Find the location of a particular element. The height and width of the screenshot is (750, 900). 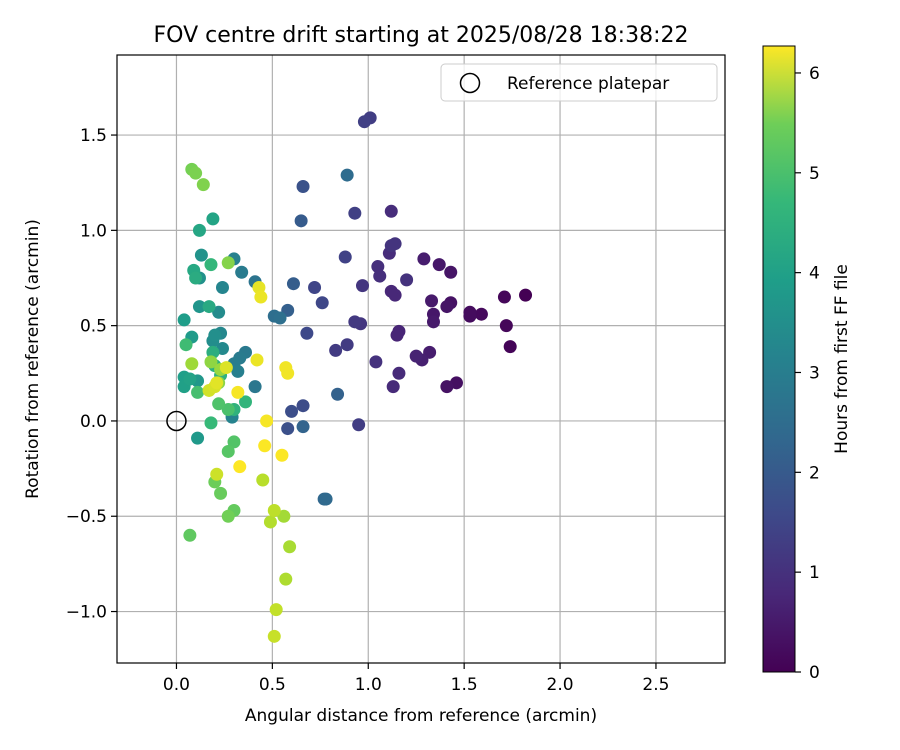

y-tick-label: 1.5 is located at coordinates (93, 136).